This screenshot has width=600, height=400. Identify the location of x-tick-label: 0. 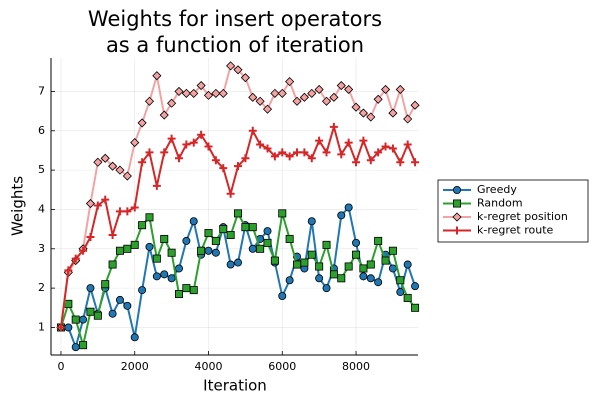
(60, 366).